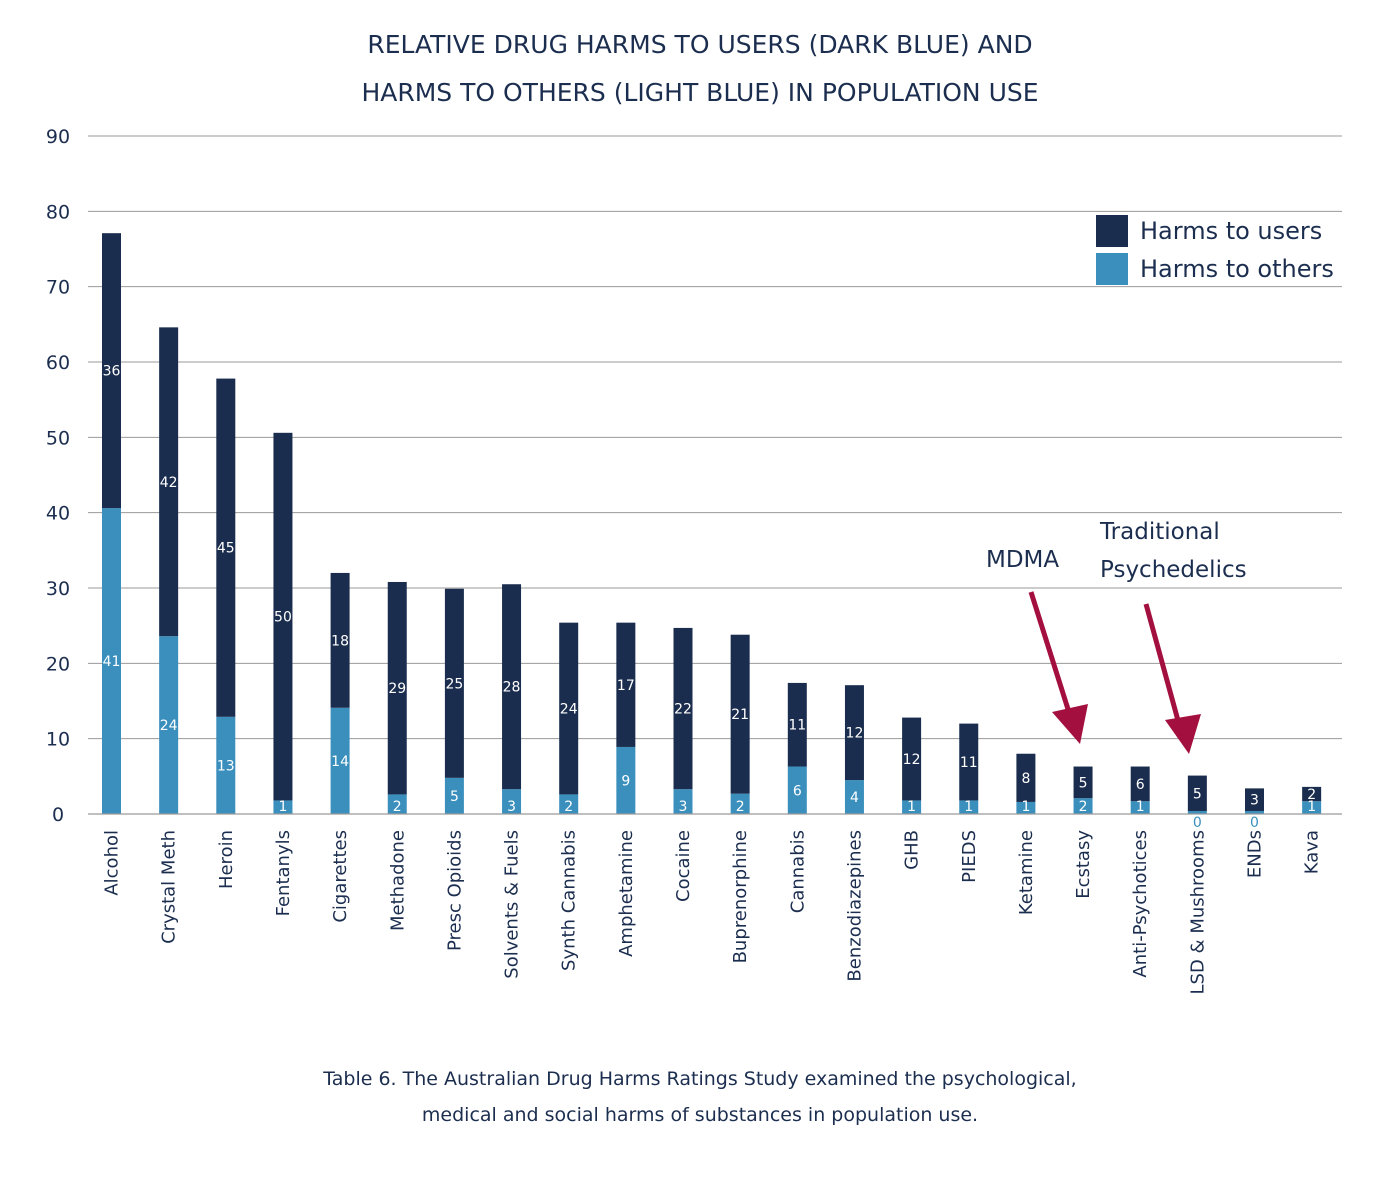  What do you see at coordinates (1052, 658) in the screenshot?
I see `mdma-arrow-shaft` at bounding box center [1052, 658].